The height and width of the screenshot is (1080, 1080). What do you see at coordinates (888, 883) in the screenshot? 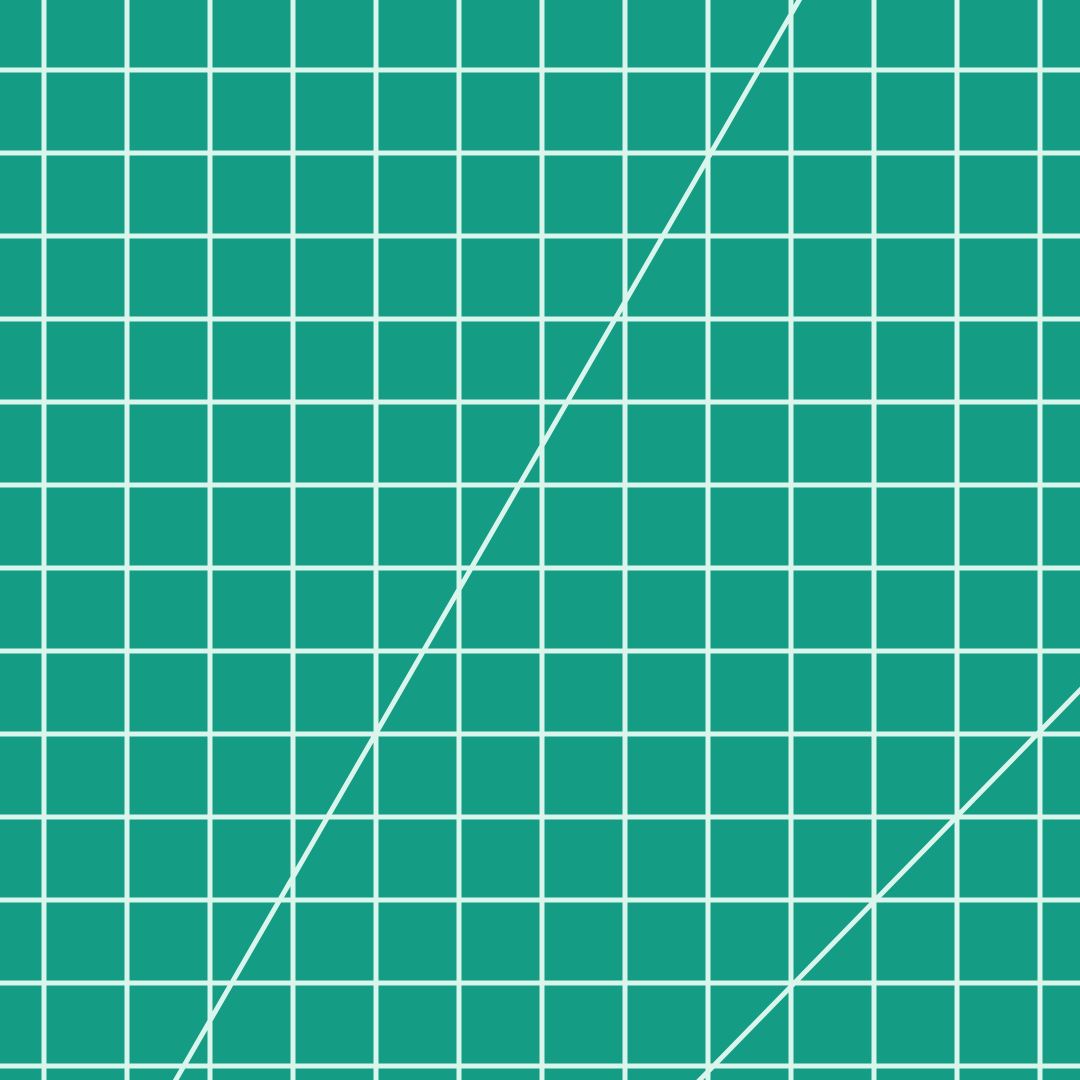
I see `shallow-angle-line` at bounding box center [888, 883].